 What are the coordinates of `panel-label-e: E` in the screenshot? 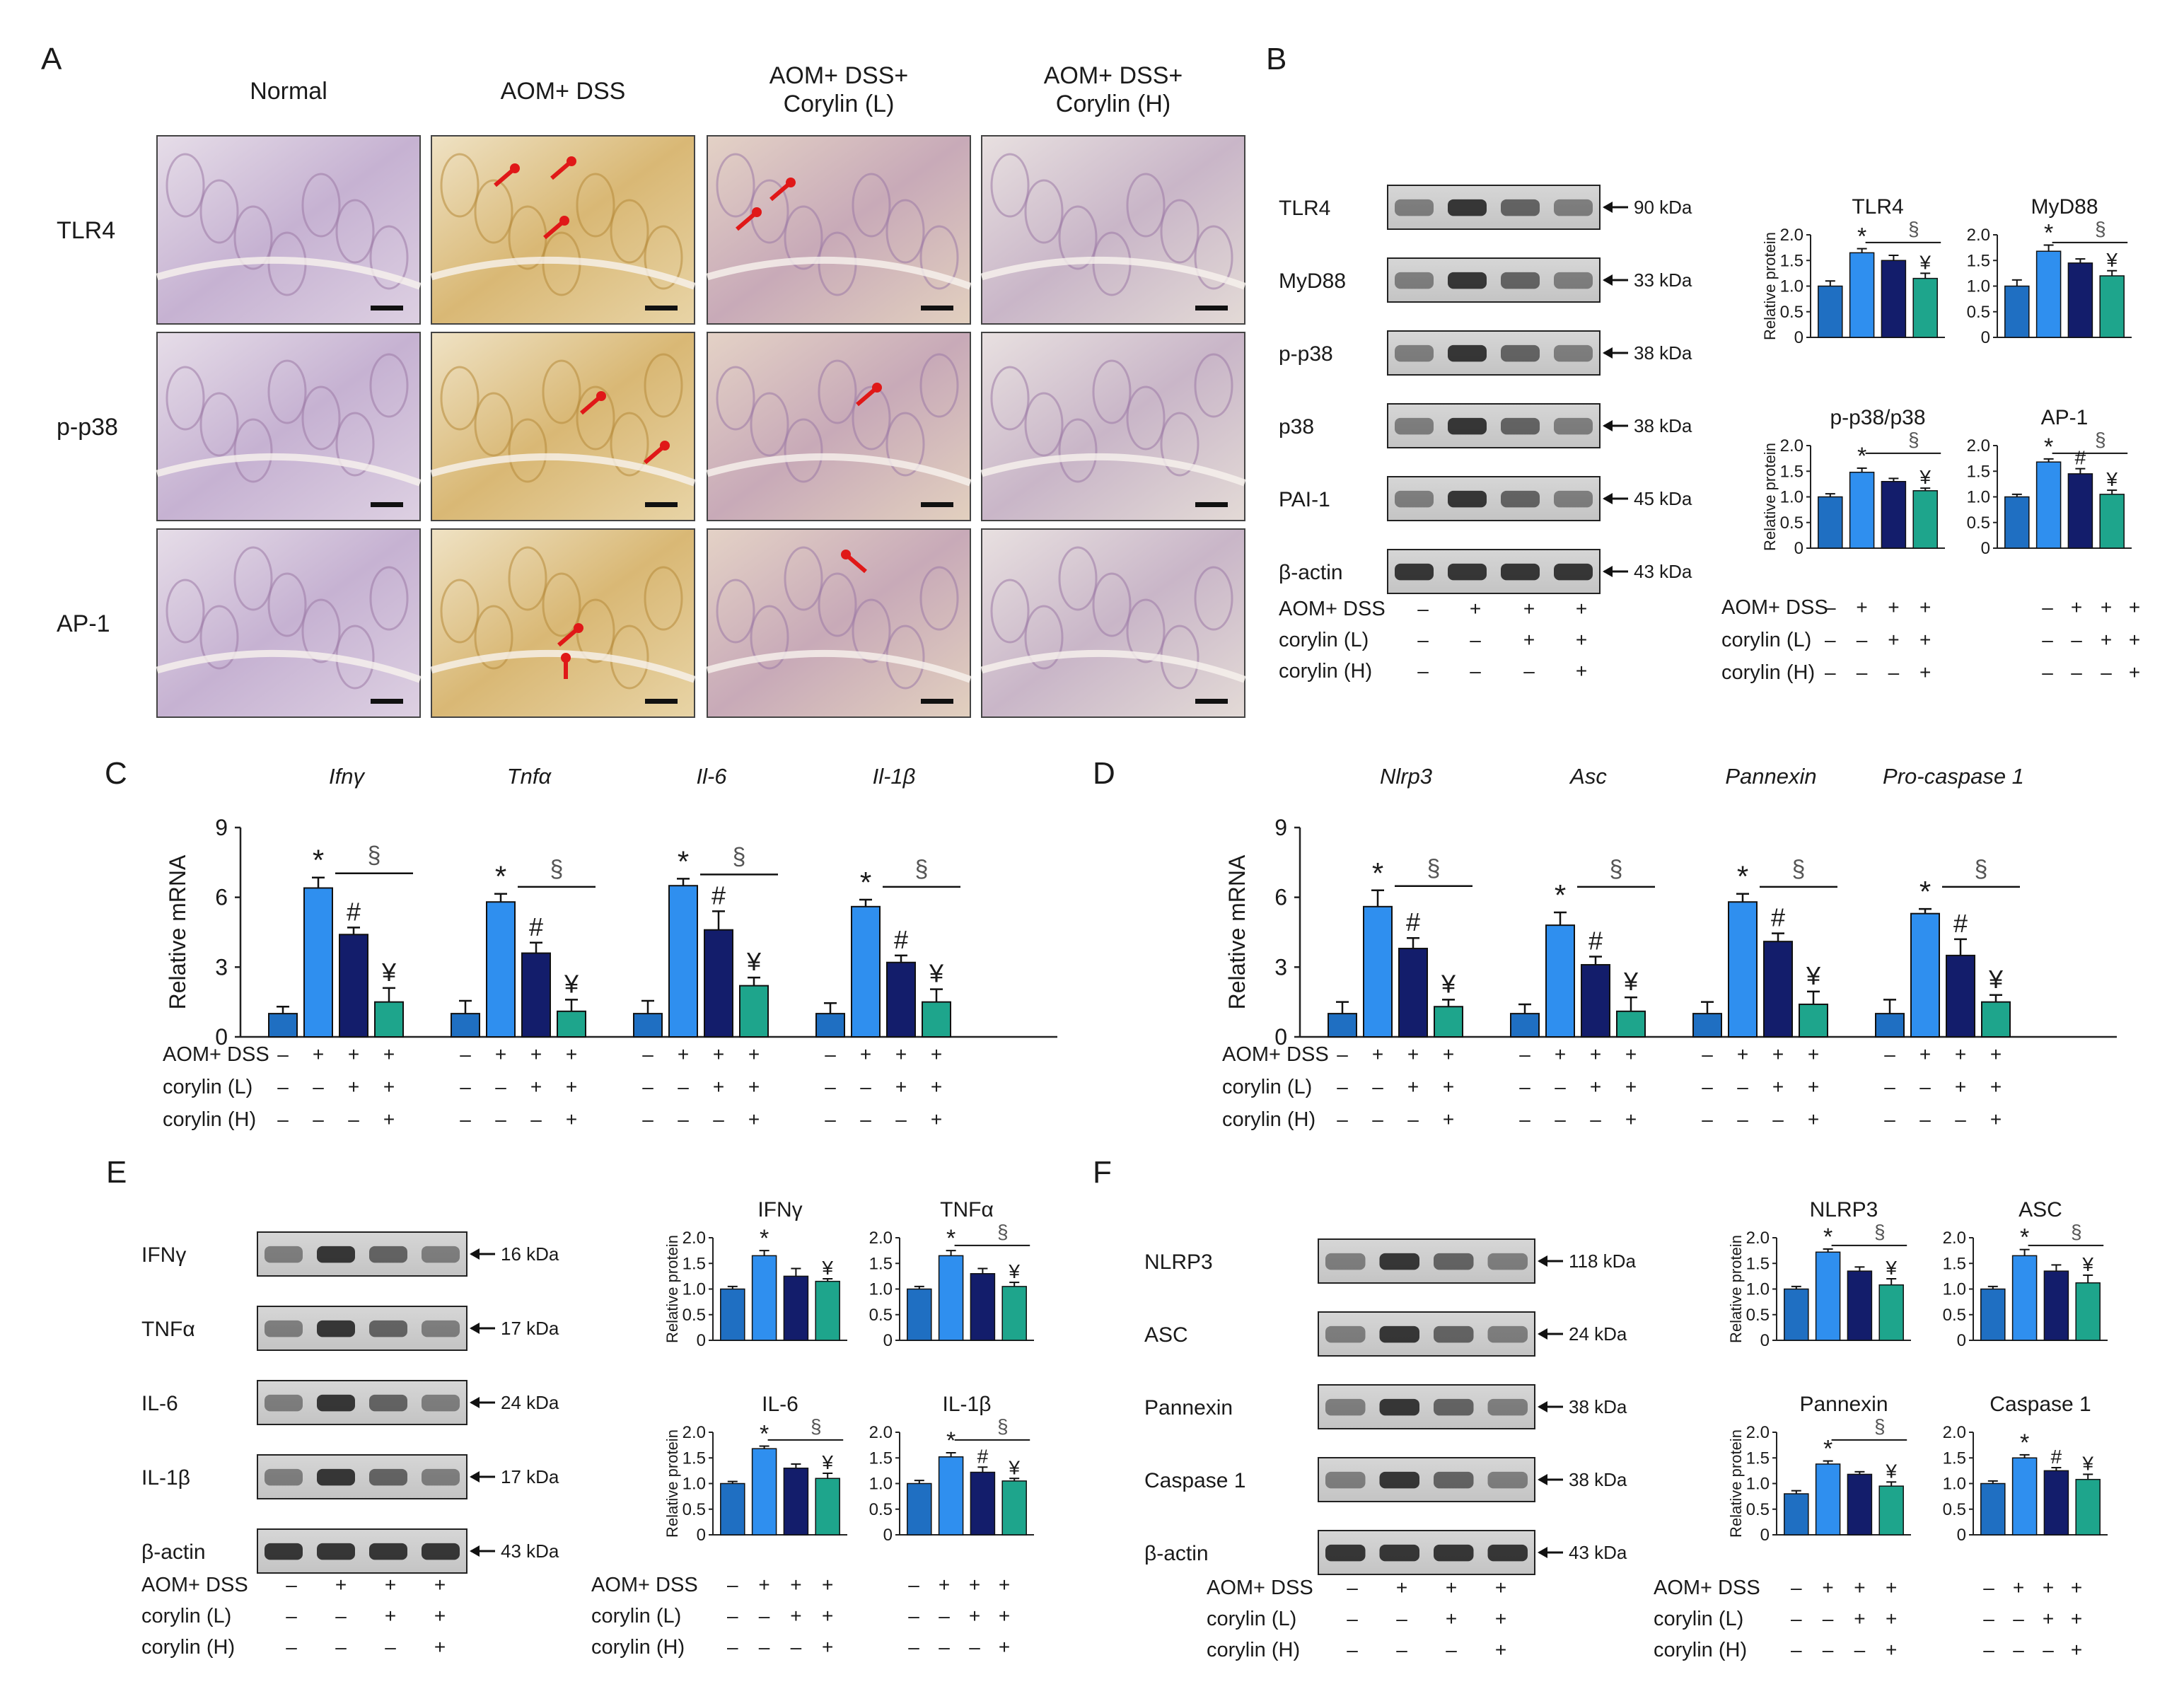 It's located at (116, 1172).